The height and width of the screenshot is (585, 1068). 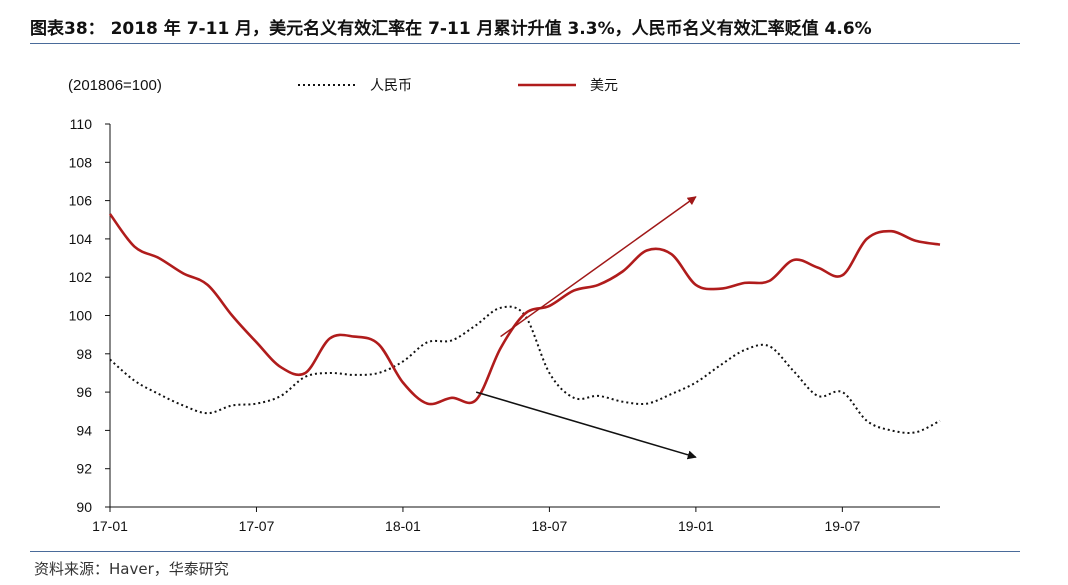 What do you see at coordinates (81, 162) in the screenshot?
I see `y-tick-label: 108` at bounding box center [81, 162].